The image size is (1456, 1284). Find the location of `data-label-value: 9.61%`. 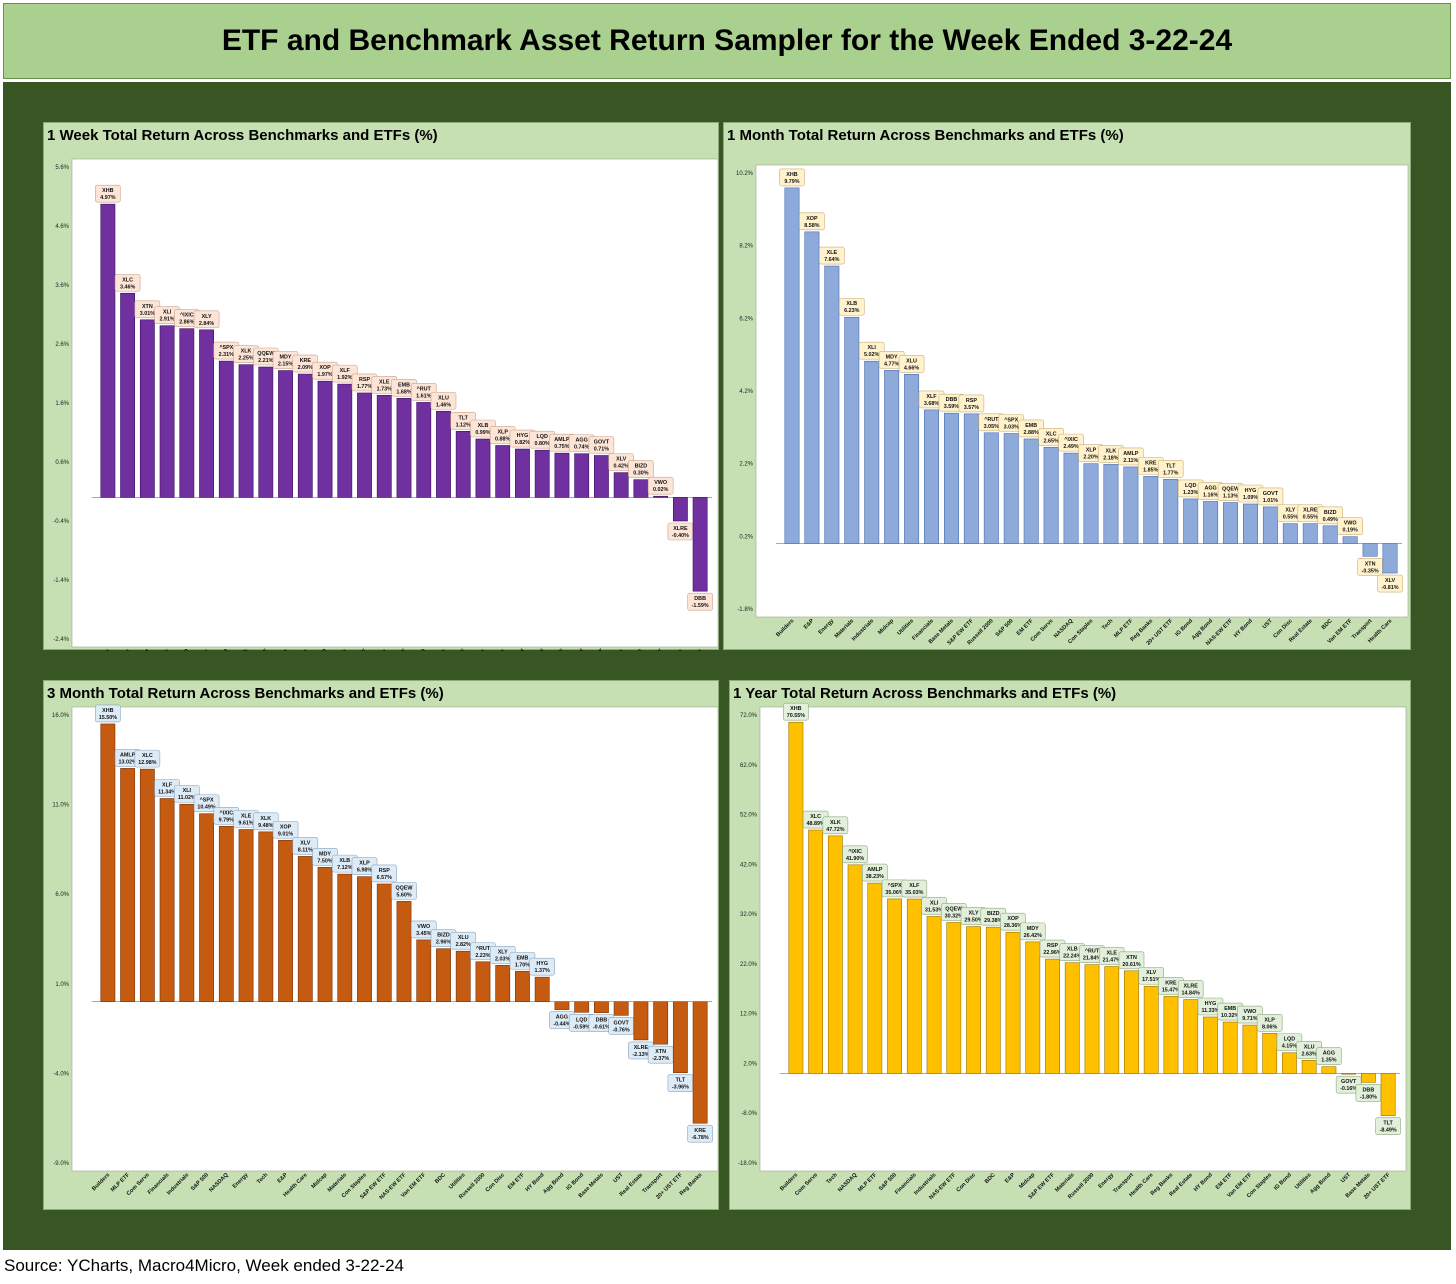

data-label-value: 9.61% is located at coordinates (245, 824).